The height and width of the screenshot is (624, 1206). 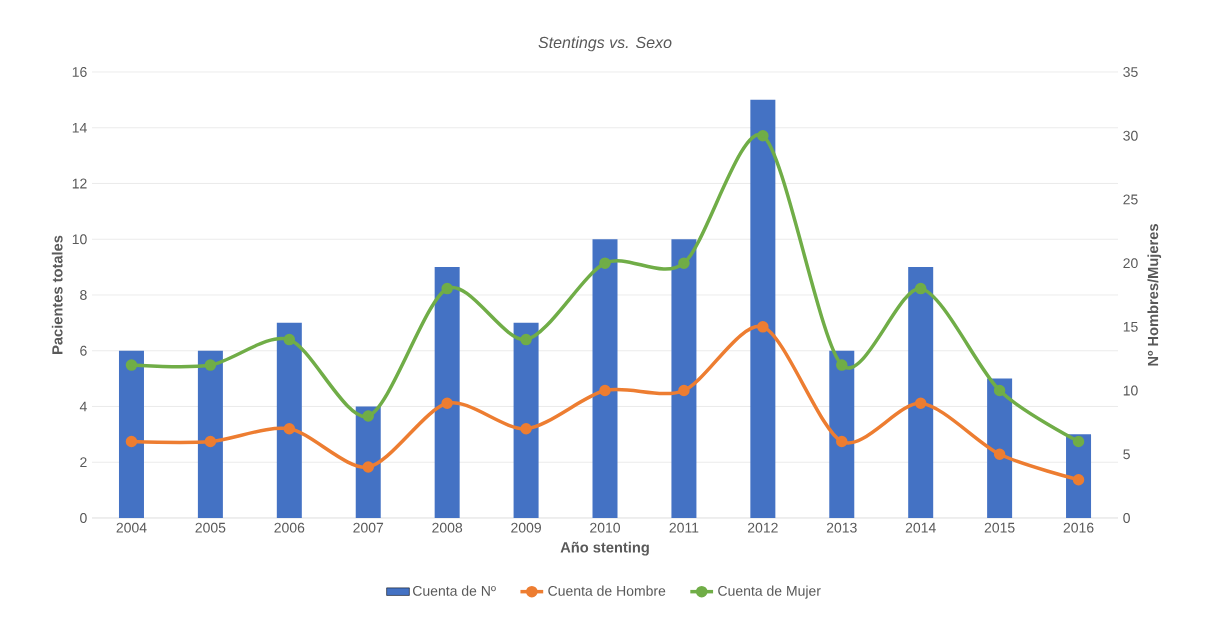 I want to click on y2-tick-label: 20, so click(x=1130, y=263).